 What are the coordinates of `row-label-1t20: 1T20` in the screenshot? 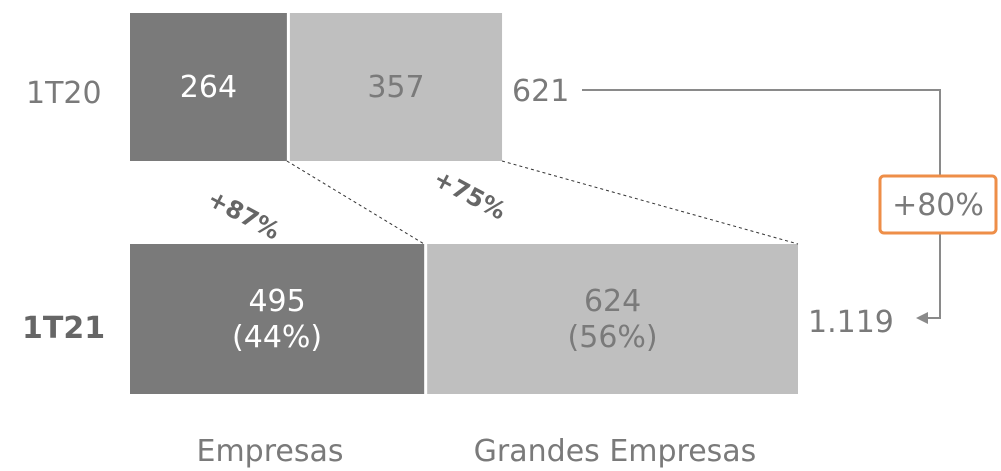 It's located at (64, 93).